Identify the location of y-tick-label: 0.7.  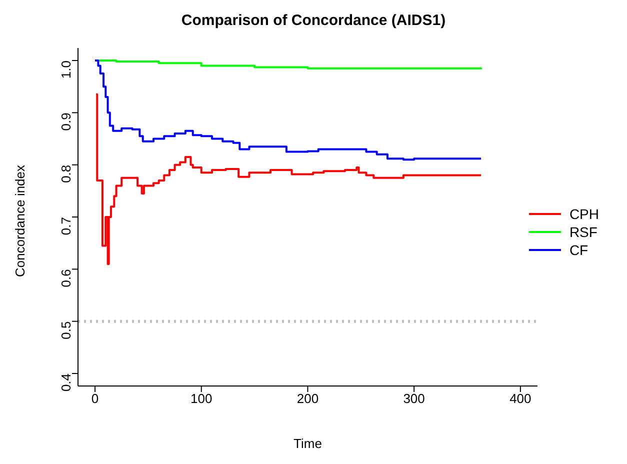
(66, 226).